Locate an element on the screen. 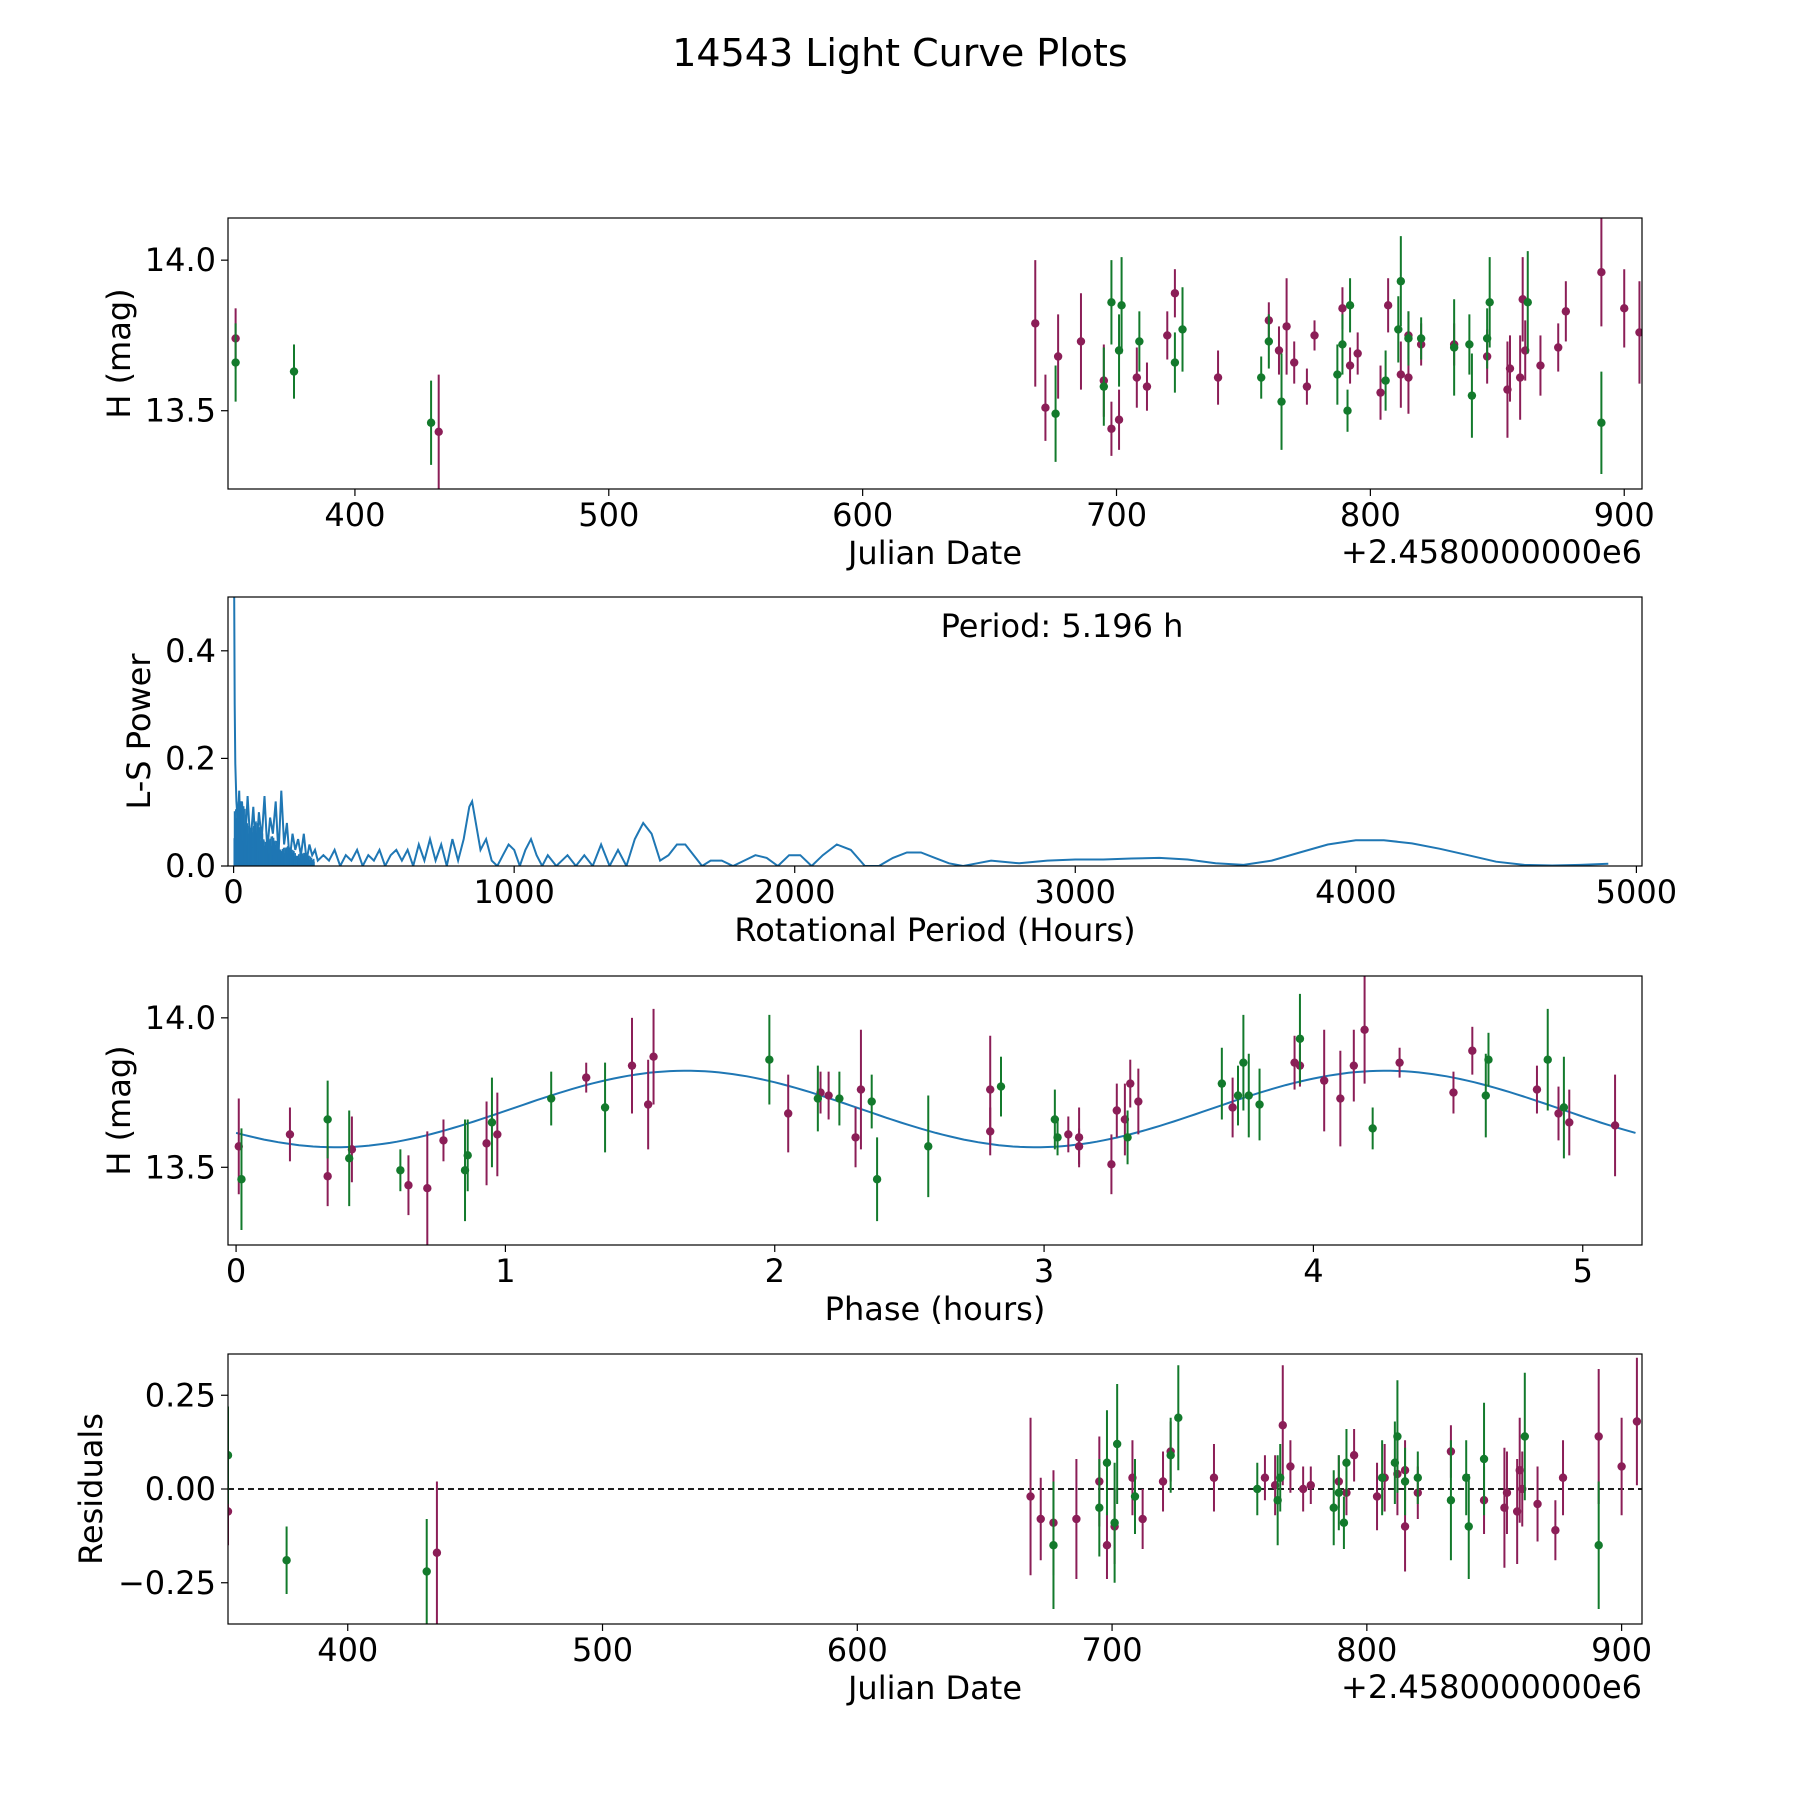 The image size is (1800, 1800). y-axis-label: L-S Power is located at coordinates (139, 731).